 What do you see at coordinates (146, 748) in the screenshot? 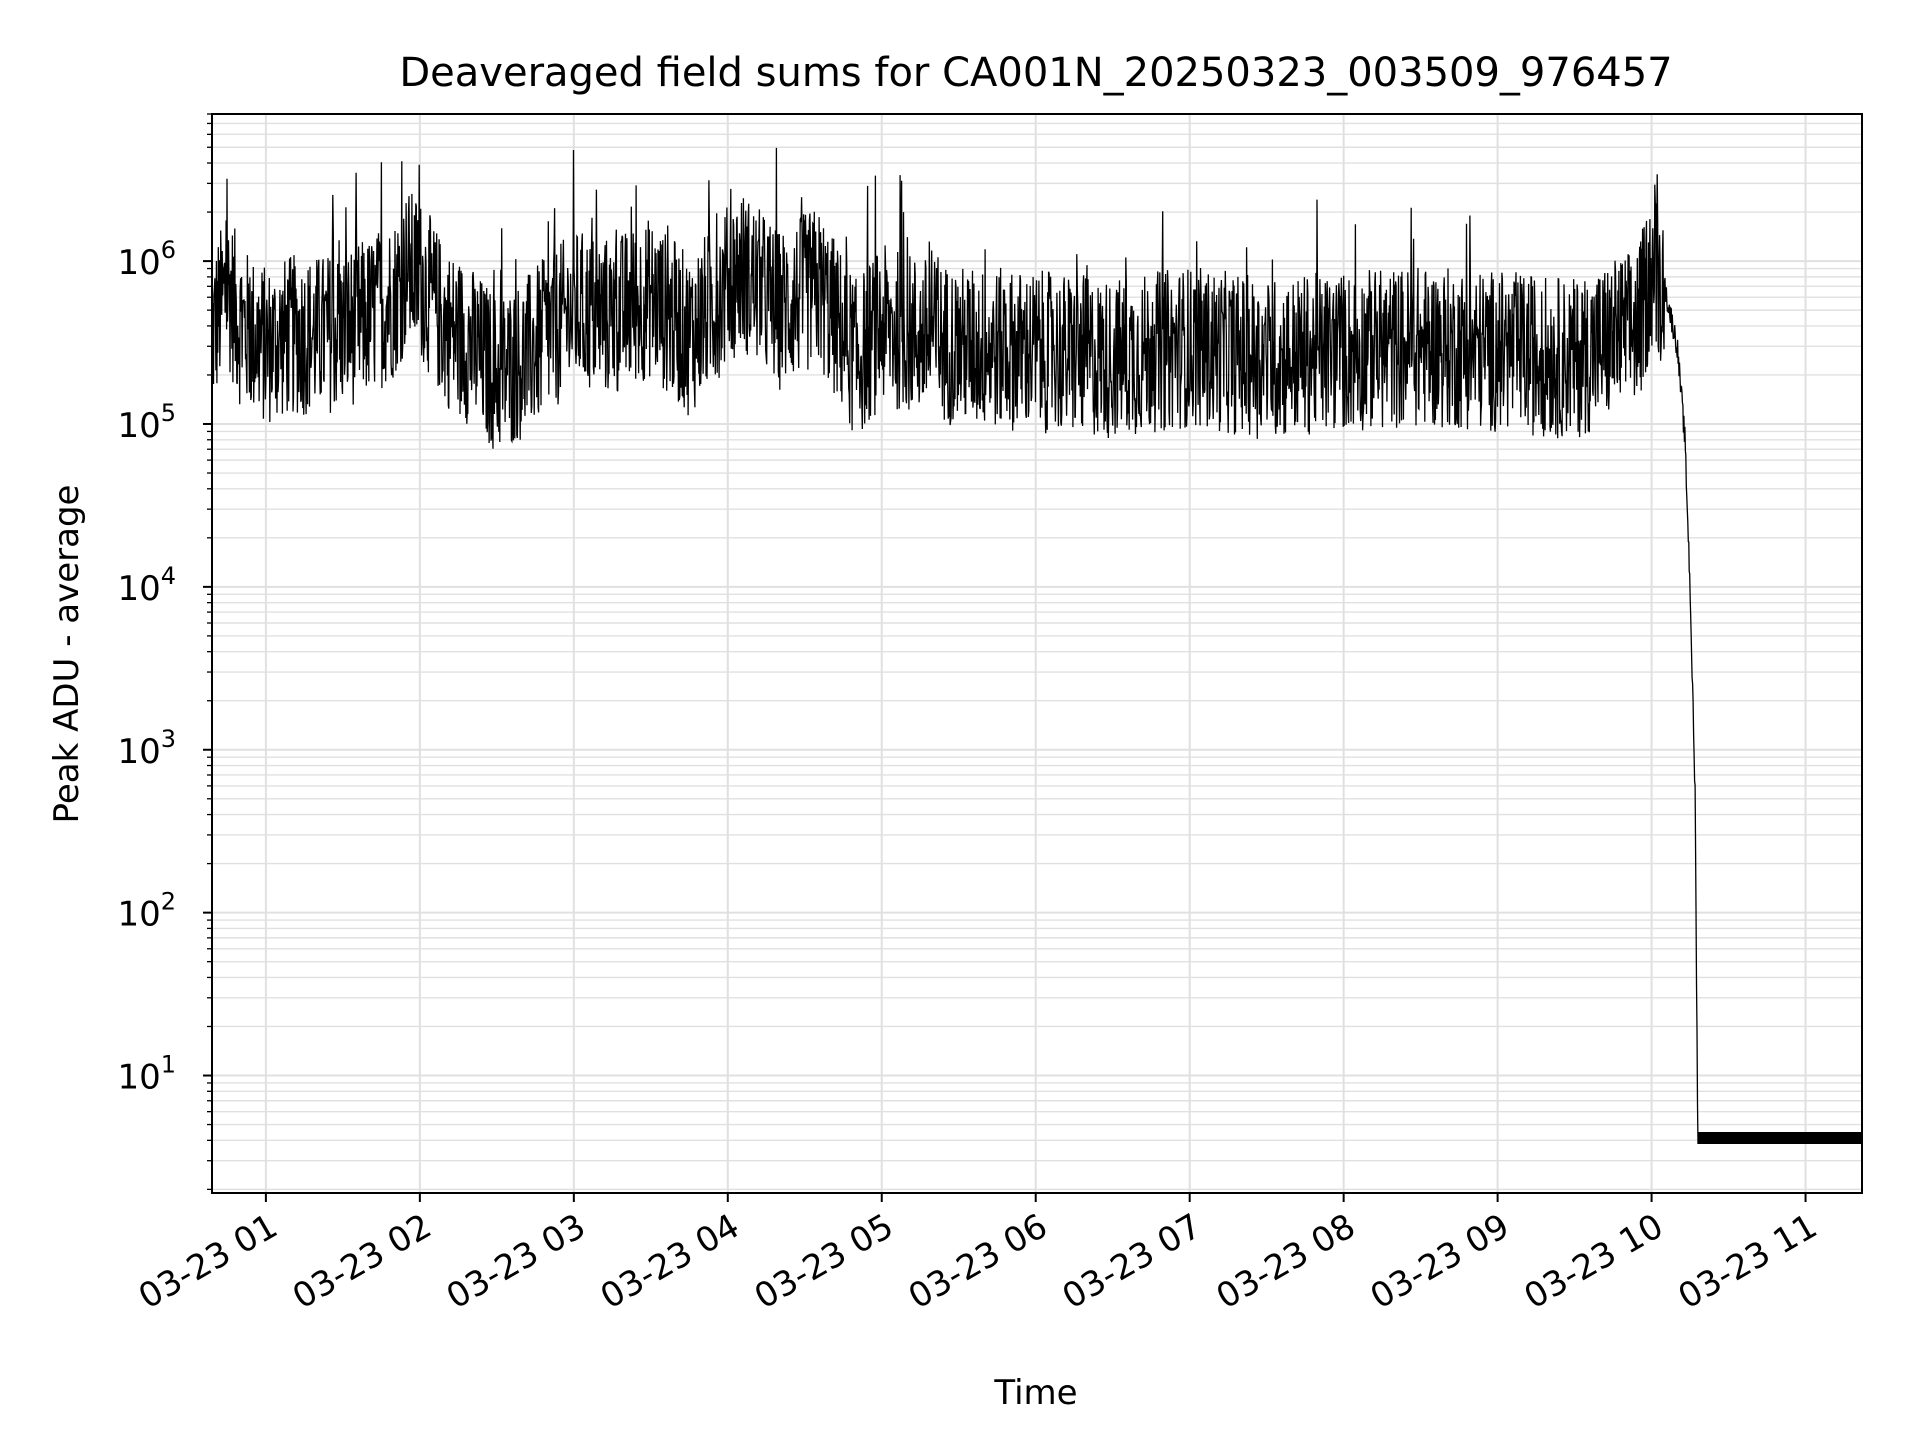
I see `y-tick-label: 10³` at bounding box center [146, 748].